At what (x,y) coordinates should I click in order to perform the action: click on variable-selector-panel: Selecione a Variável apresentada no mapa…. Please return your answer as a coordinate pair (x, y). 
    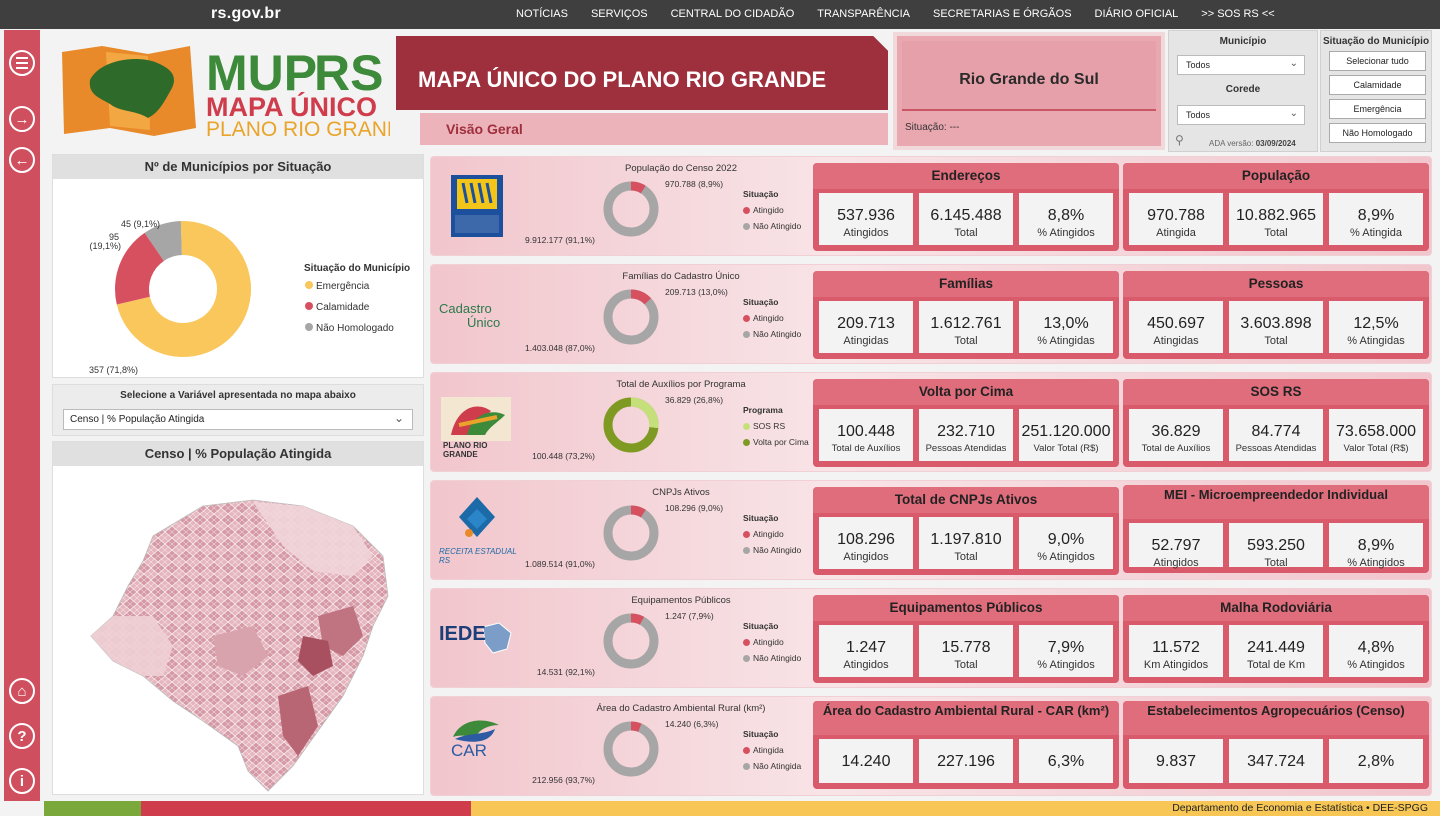
    Looking at the image, I should click on (238, 410).